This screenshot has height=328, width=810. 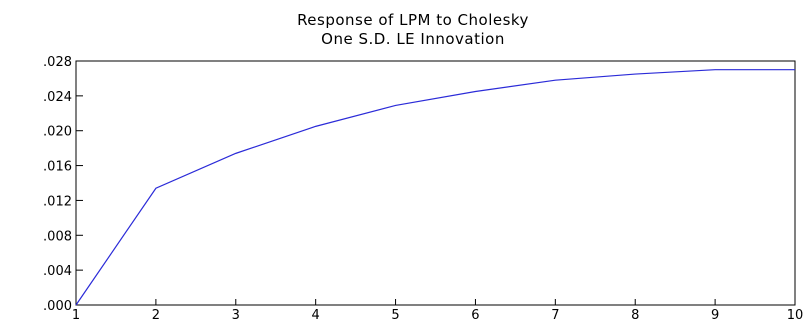 I want to click on x-tick-label: 4, so click(x=316, y=315).